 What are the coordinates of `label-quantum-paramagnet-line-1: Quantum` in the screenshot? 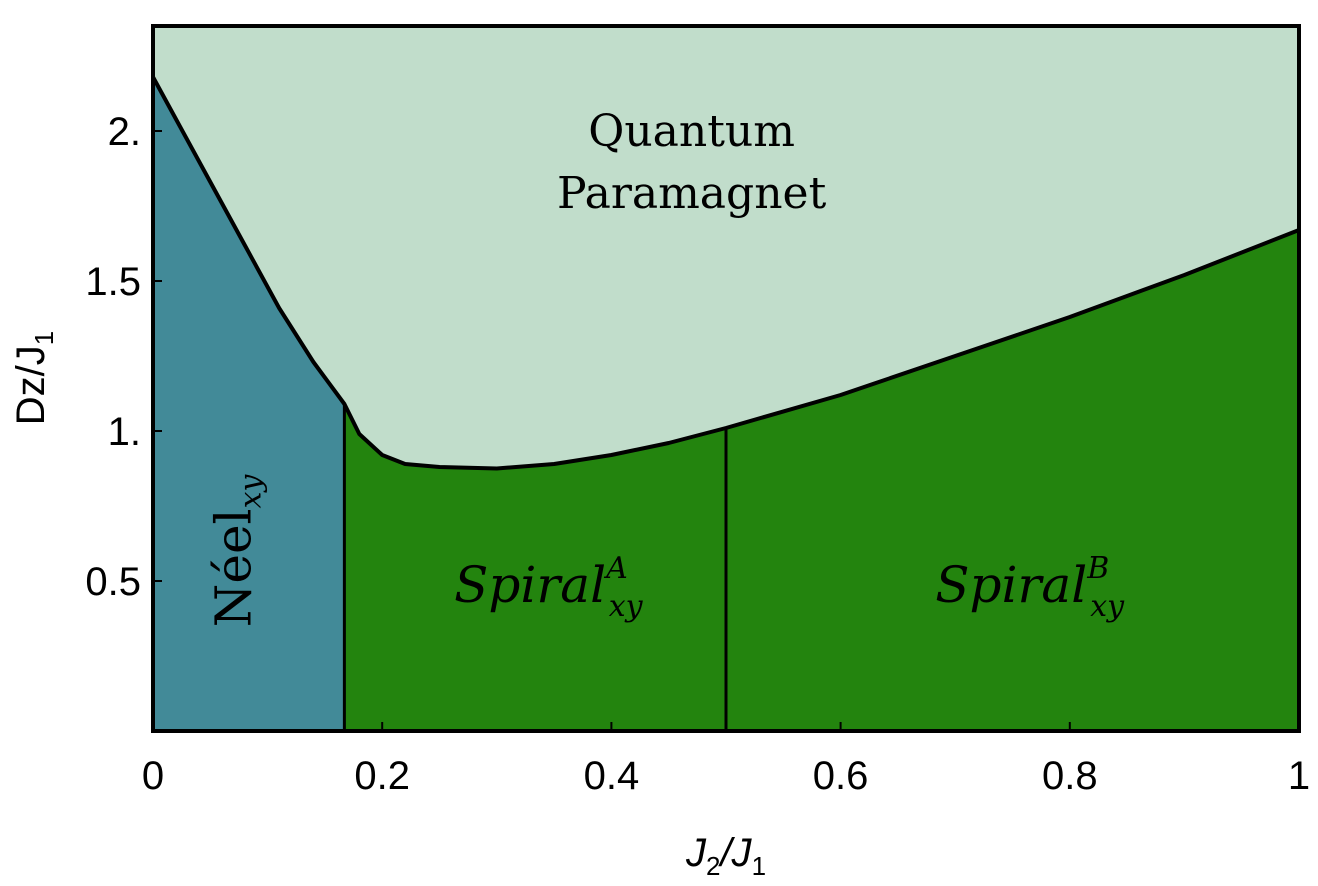 It's located at (691, 131).